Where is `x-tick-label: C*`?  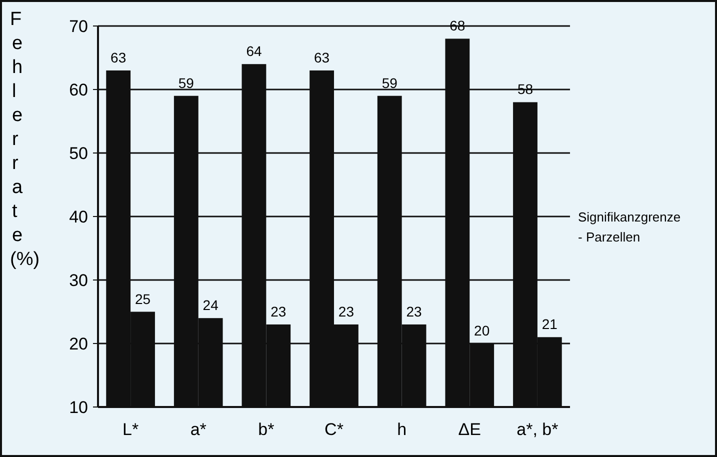
x-tick-label: C* is located at coordinates (334, 429).